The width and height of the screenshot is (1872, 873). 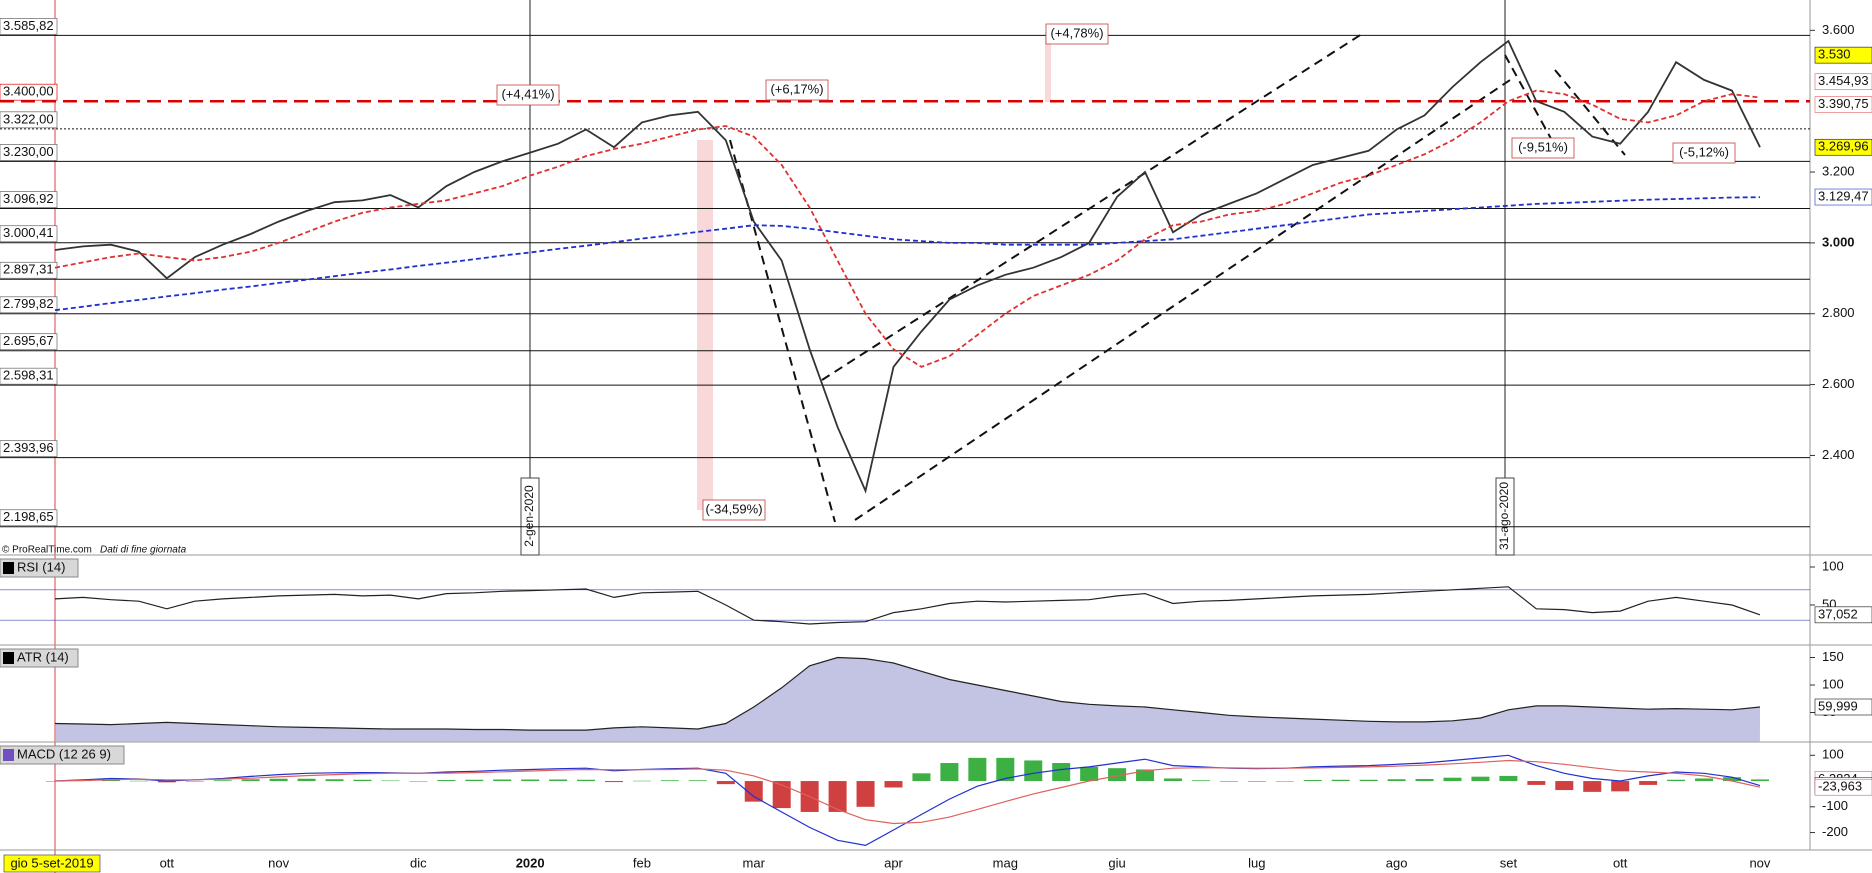 I want to click on level-label: 3.322,00, so click(x=28, y=118).